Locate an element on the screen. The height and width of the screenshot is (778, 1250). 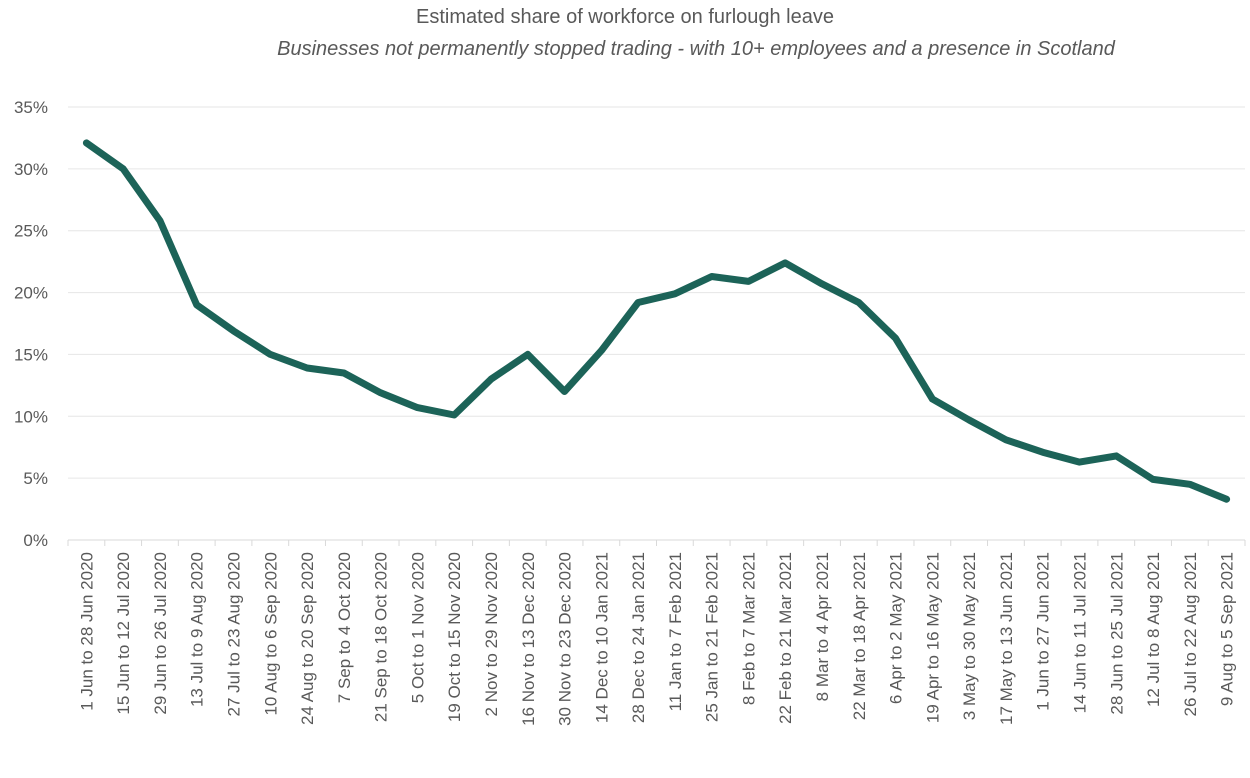
x-tick-label: 5 Oct to 1 Nov 2020 is located at coordinates (417, 627).